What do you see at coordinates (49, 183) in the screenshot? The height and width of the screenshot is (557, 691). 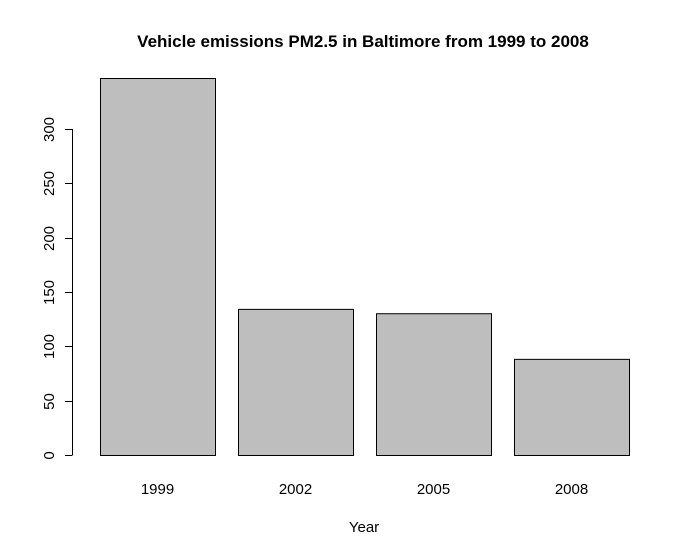 I see `y-tick-label-250: 250` at bounding box center [49, 183].